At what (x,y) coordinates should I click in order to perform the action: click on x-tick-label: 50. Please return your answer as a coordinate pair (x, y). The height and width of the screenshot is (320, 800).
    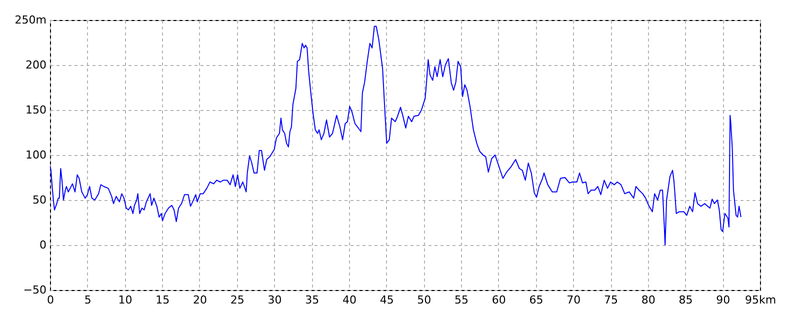
    Looking at the image, I should click on (424, 300).